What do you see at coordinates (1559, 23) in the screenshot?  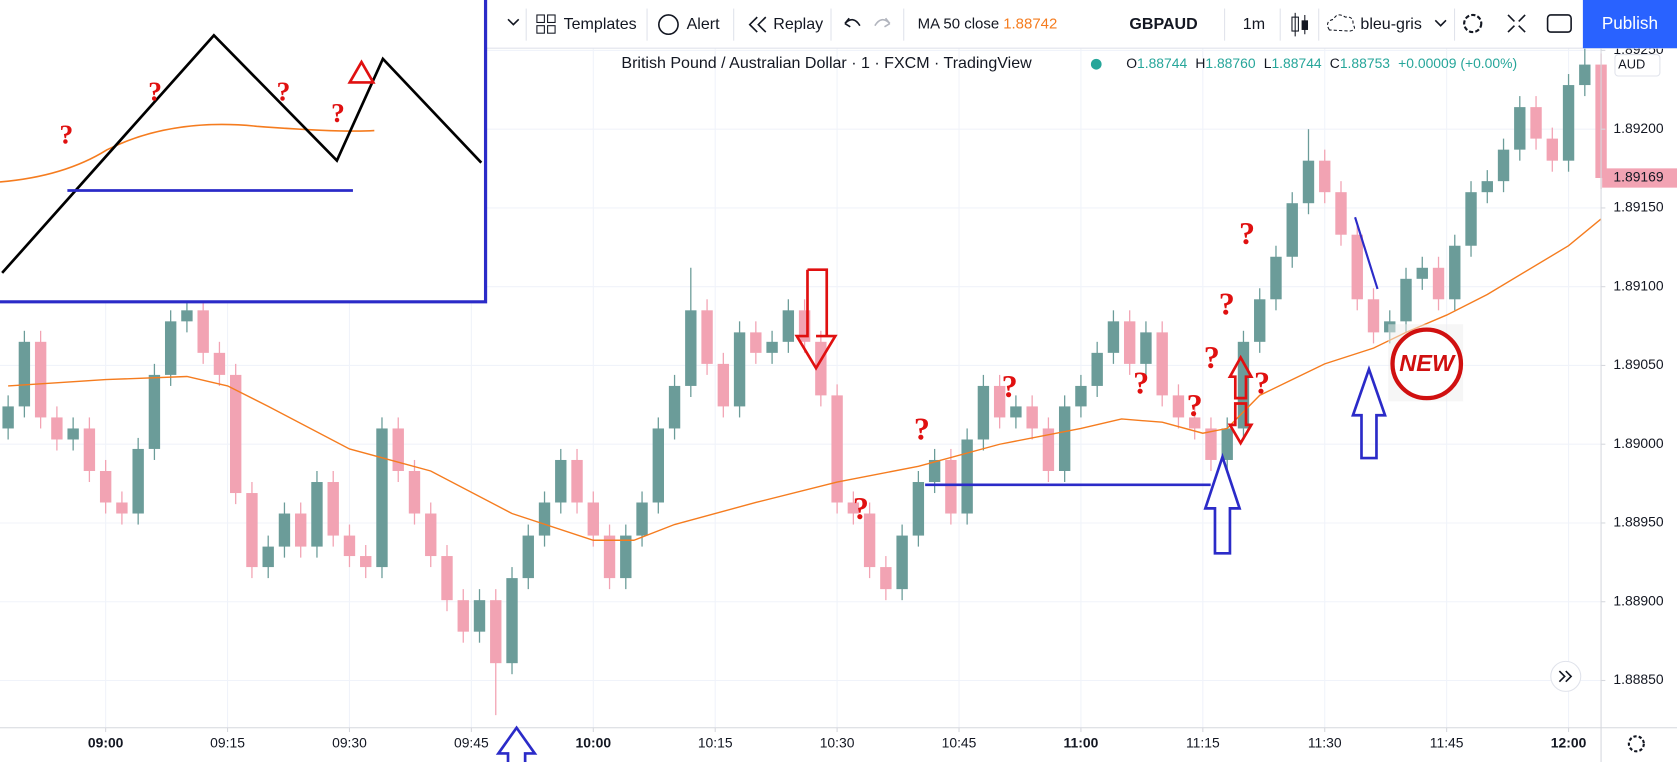 I see `snapshot-icon` at bounding box center [1559, 23].